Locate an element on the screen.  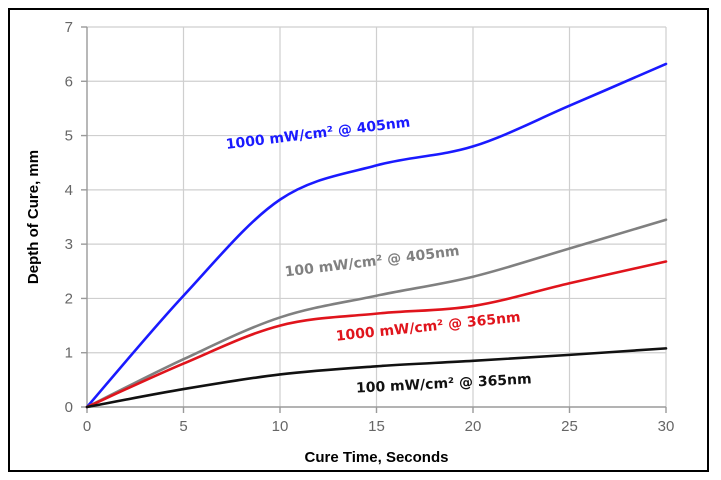
y-tick-label: 7 is located at coordinates (69, 27).